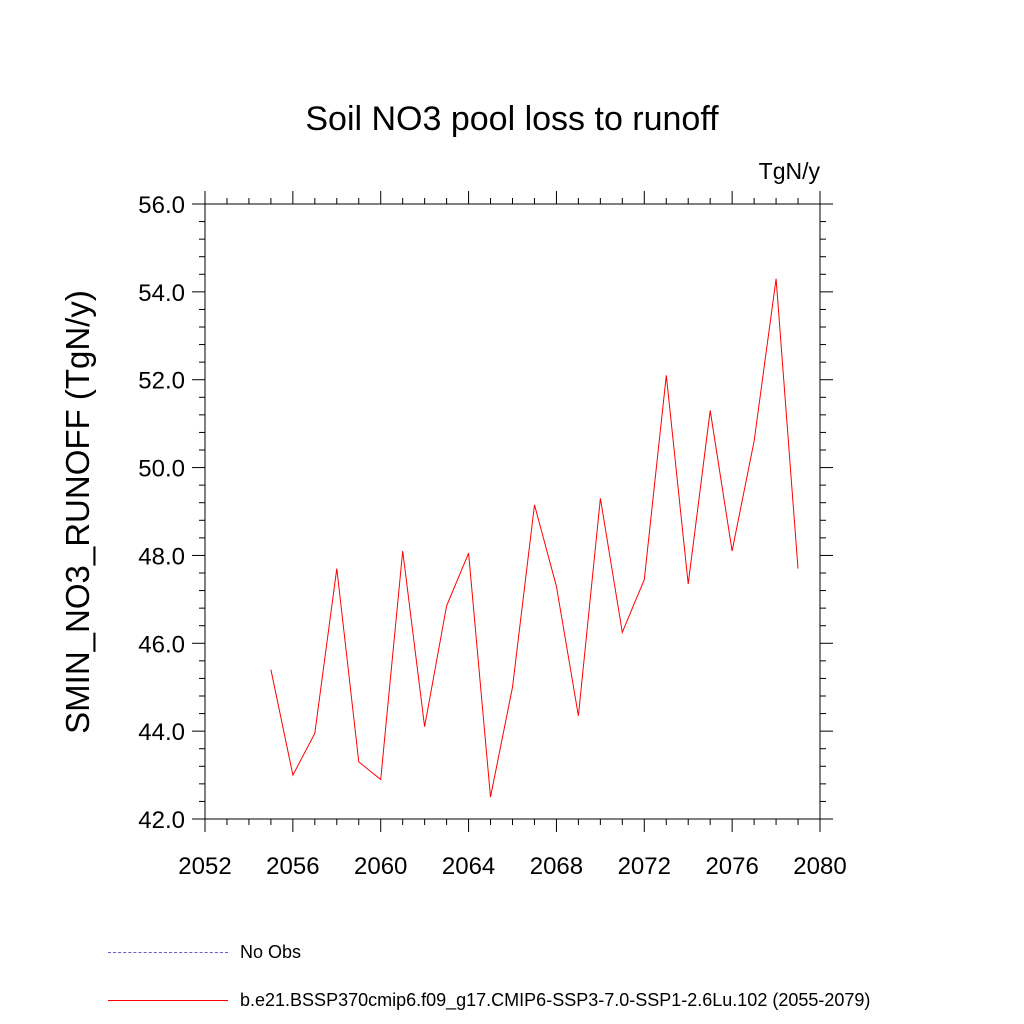 Image resolution: width=1024 pixels, height=1024 pixels. I want to click on y-tick-label: 50.0, so click(161, 469).